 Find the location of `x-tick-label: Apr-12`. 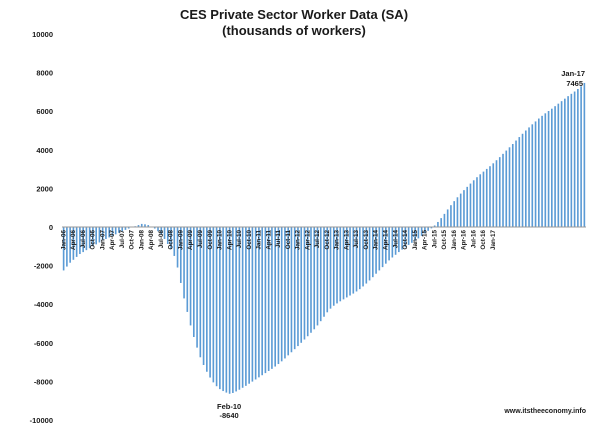

x-tick-label: Apr-12 is located at coordinates (307, 240).